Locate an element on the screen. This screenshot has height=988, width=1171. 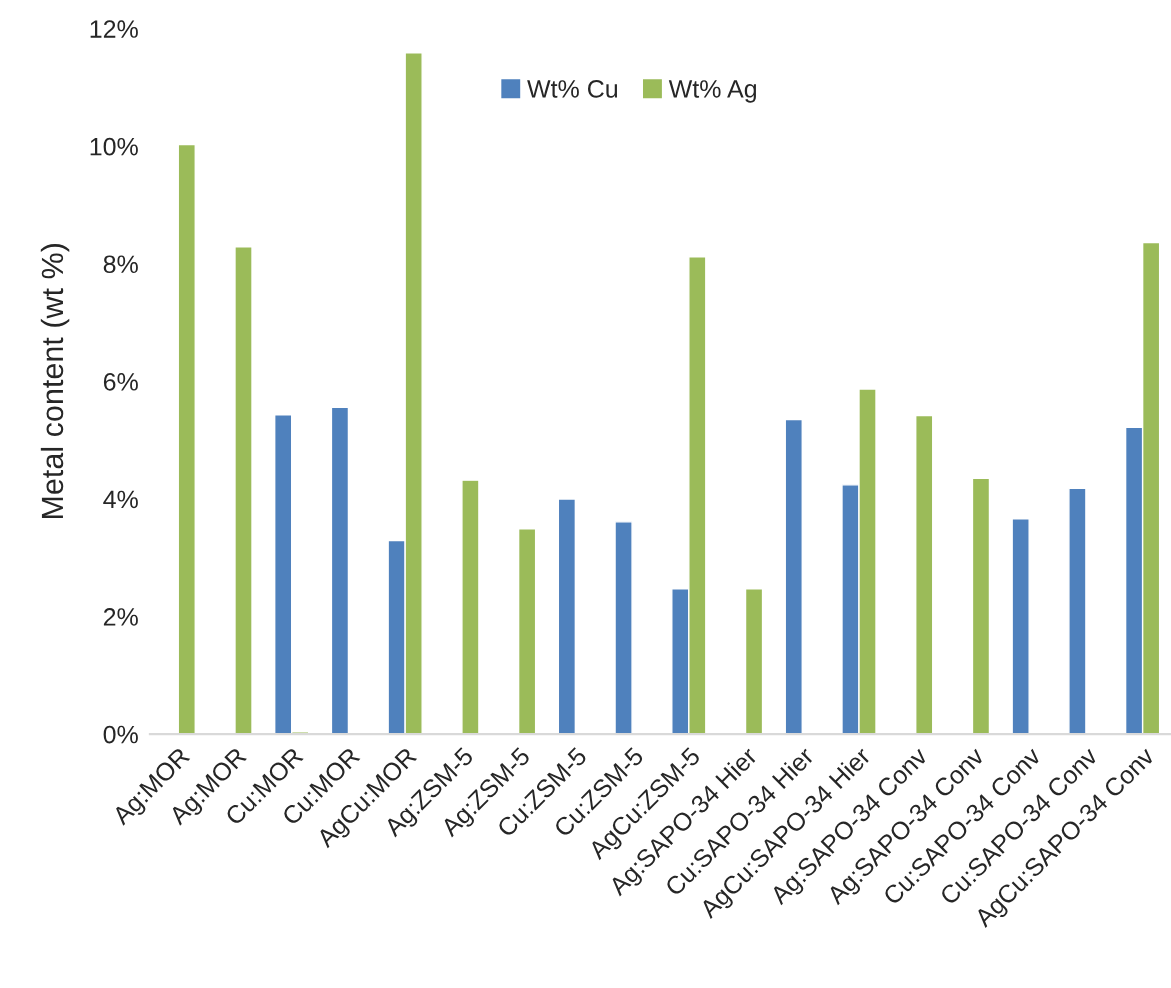
y-tick-label: 0% is located at coordinates (120, 734).